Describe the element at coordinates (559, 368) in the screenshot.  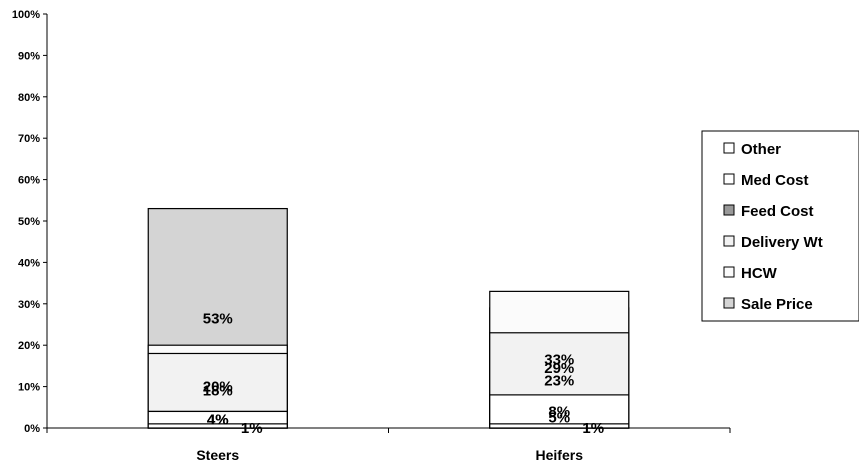
I see `data-label: 29%` at that location.